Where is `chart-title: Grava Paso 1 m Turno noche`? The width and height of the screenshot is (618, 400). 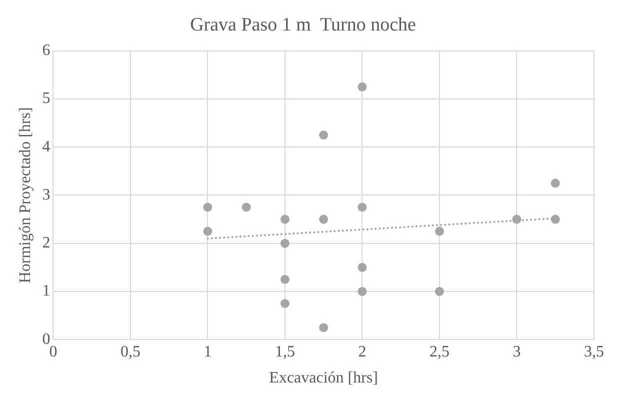
chart-title: Grava Paso 1 m Turno noche is located at coordinates (303, 25).